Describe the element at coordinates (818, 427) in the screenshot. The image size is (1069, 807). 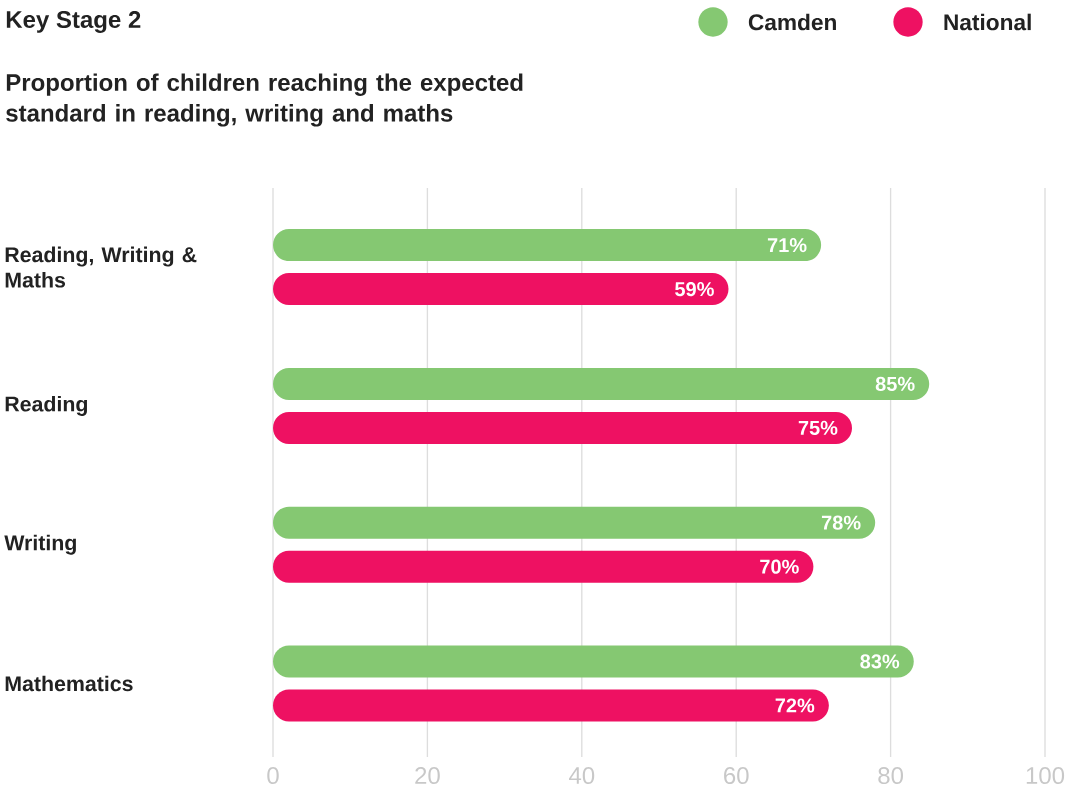
I see `data-label: 75%` at that location.